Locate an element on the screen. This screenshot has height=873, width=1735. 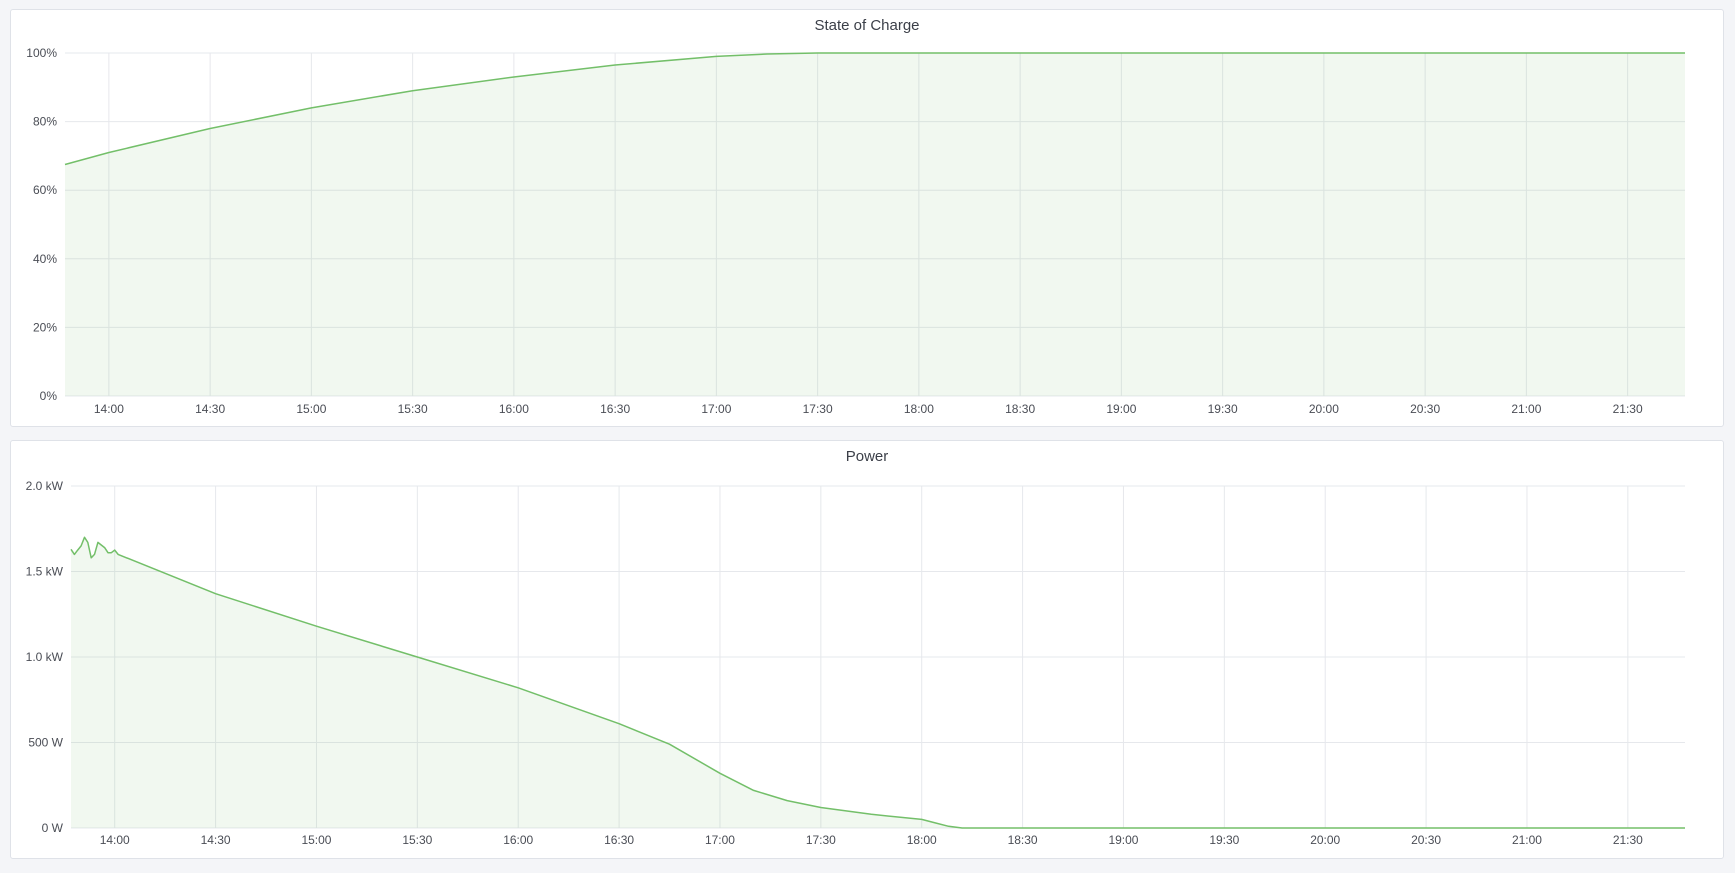
power-title: Power is located at coordinates (867, 456).